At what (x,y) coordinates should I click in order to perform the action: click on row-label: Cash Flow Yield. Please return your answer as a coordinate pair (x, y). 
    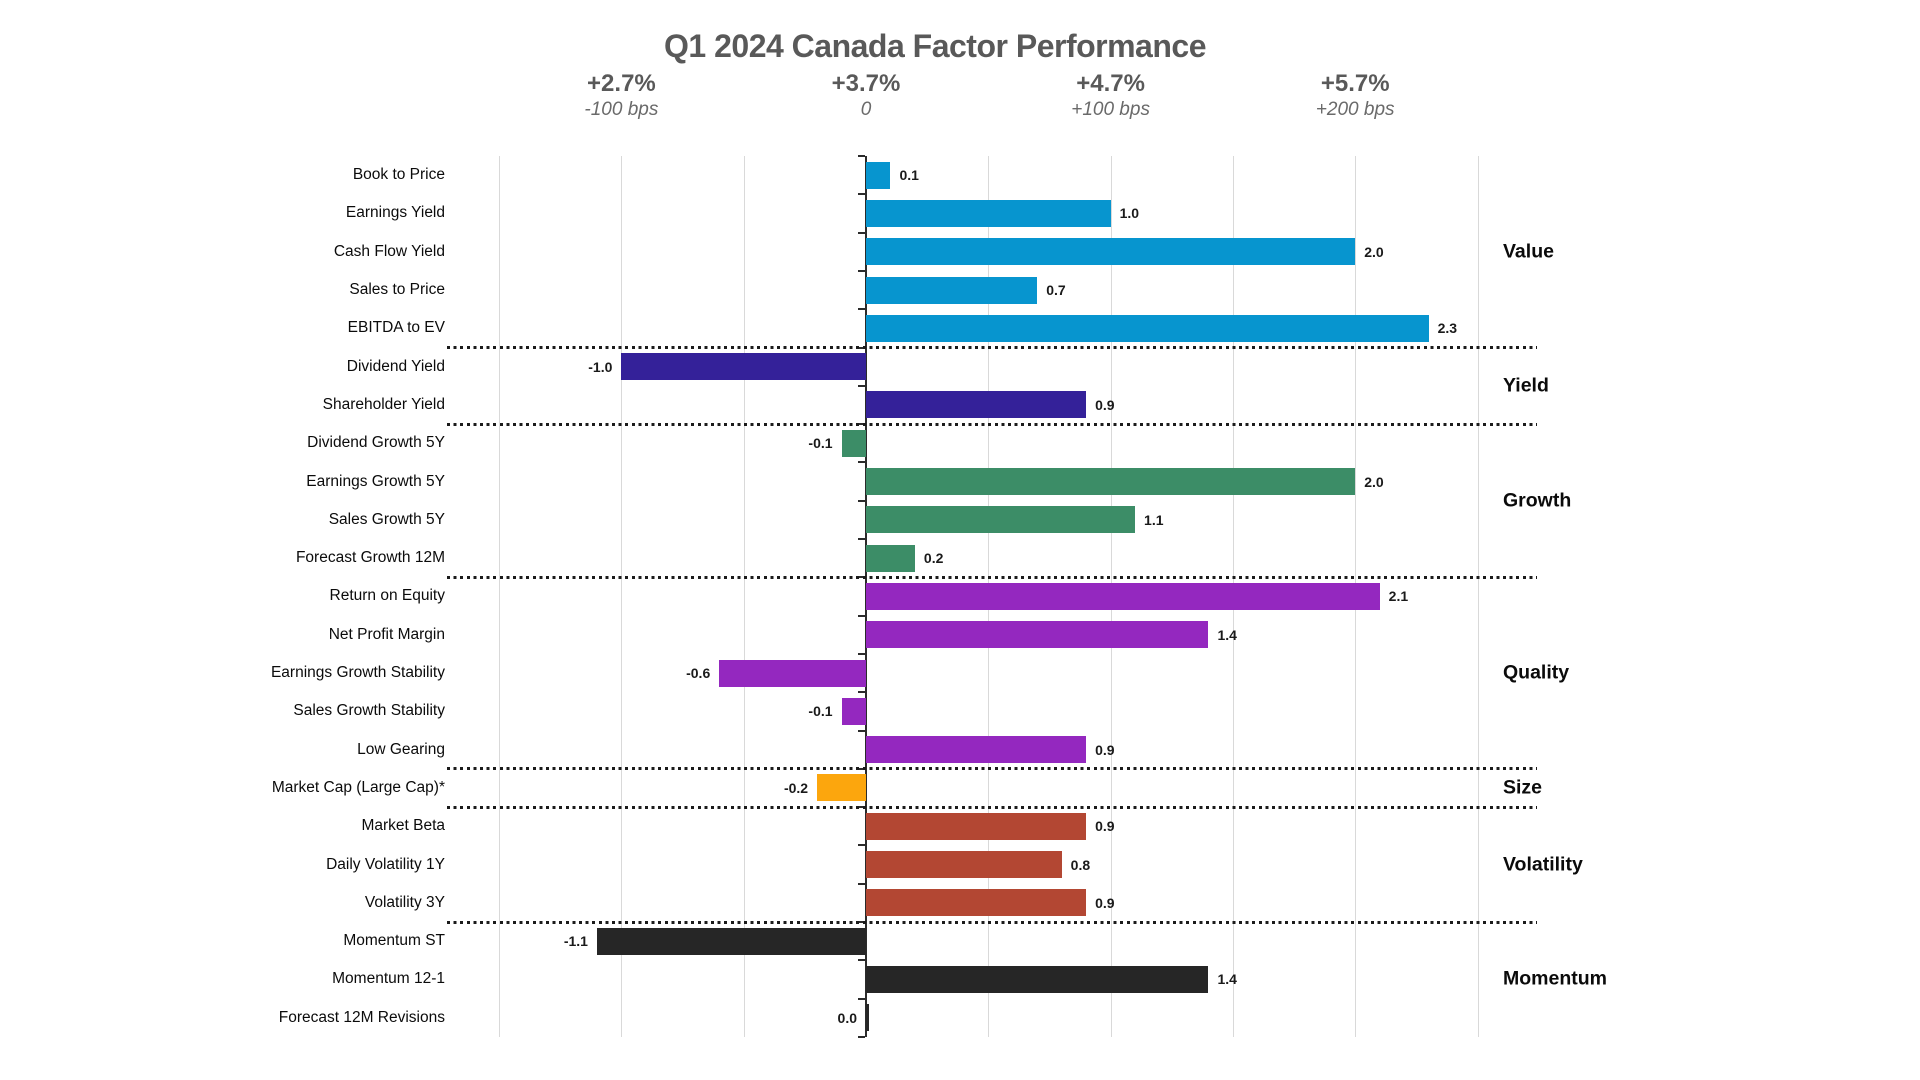
    Looking at the image, I should click on (389, 251).